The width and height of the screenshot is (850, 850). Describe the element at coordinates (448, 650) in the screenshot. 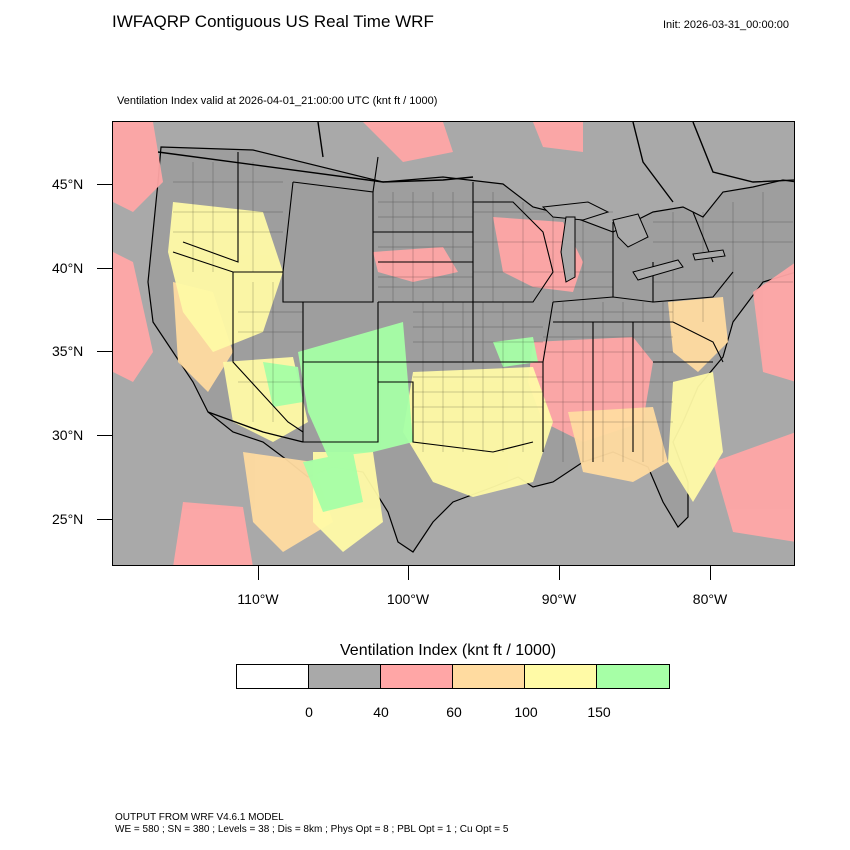

I see `legend-title: Ventilation Index (knt ft / 1000)` at that location.